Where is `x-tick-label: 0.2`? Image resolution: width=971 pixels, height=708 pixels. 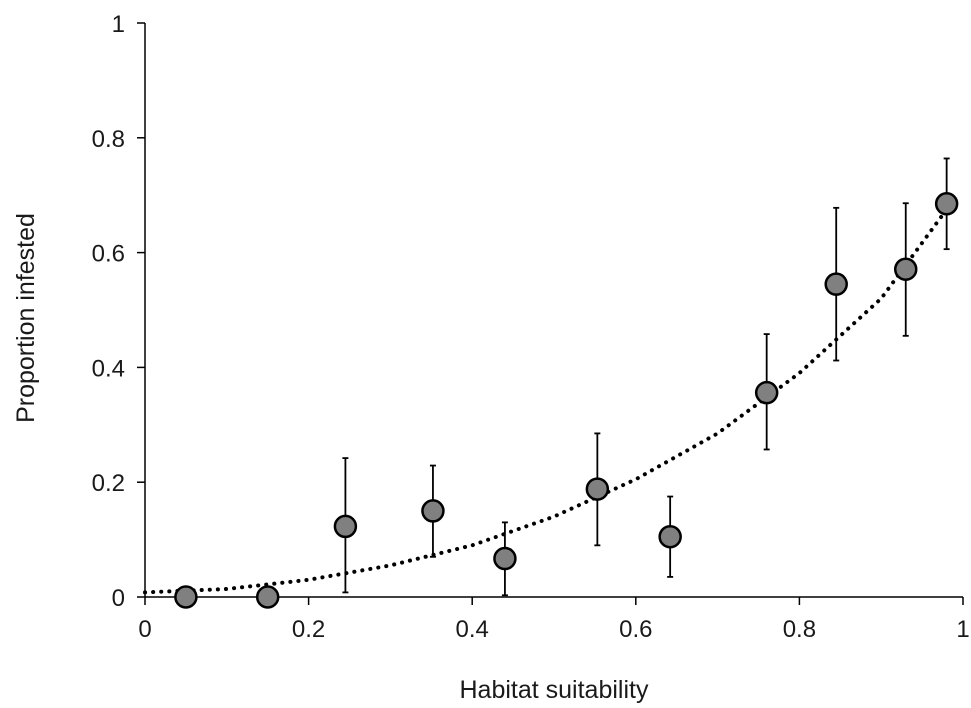 x-tick-label: 0.2 is located at coordinates (308, 629).